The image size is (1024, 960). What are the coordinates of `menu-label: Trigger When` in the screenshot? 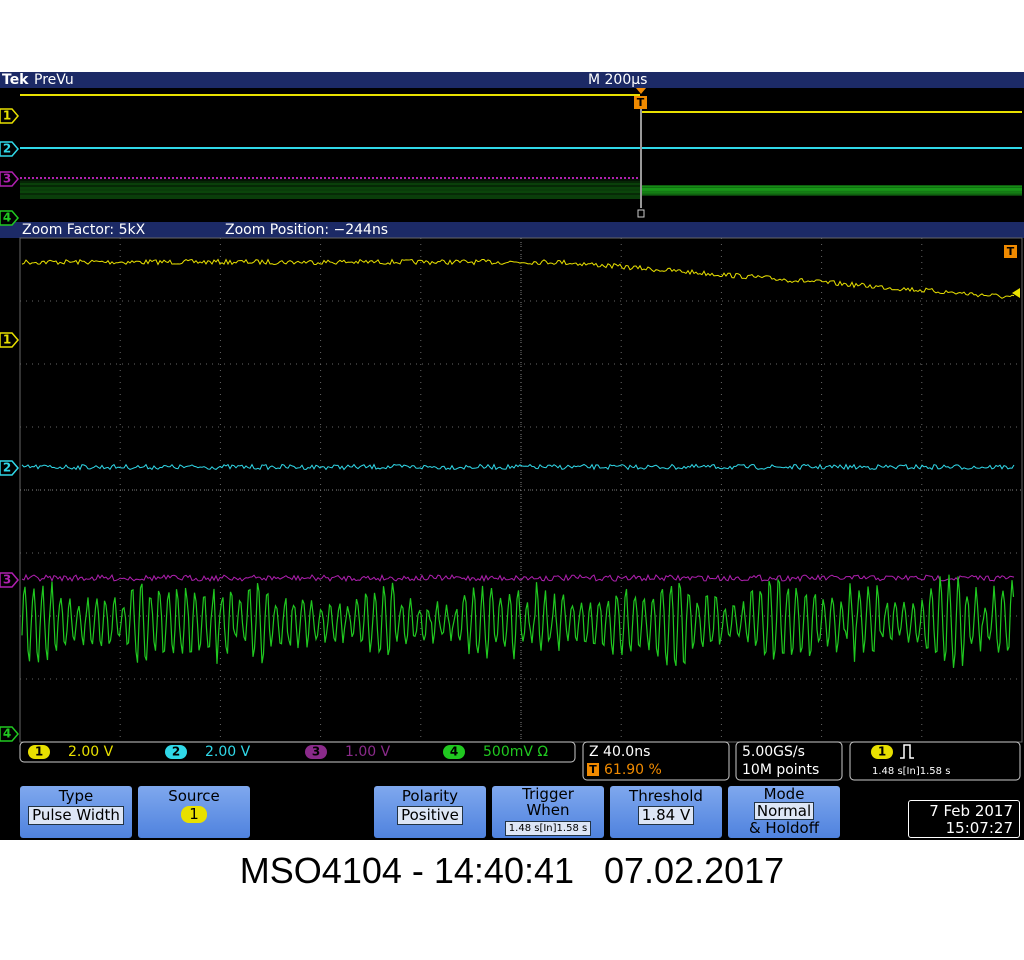 It's located at (548, 802).